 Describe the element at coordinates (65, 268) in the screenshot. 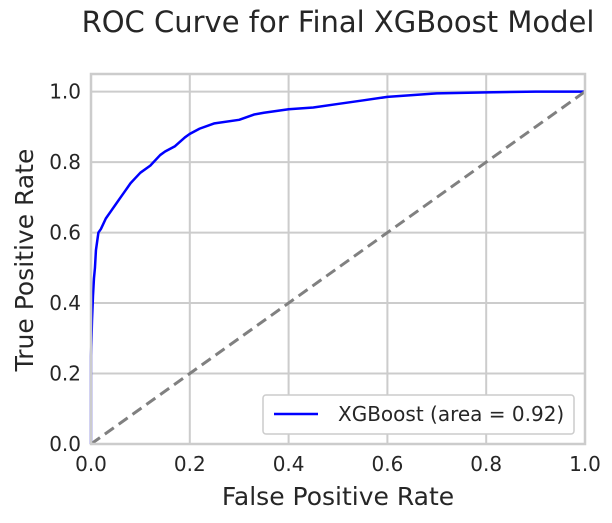

I see `y-tick-labels: 0.0 0.2 0.4 0.6 0.8 1.0` at that location.